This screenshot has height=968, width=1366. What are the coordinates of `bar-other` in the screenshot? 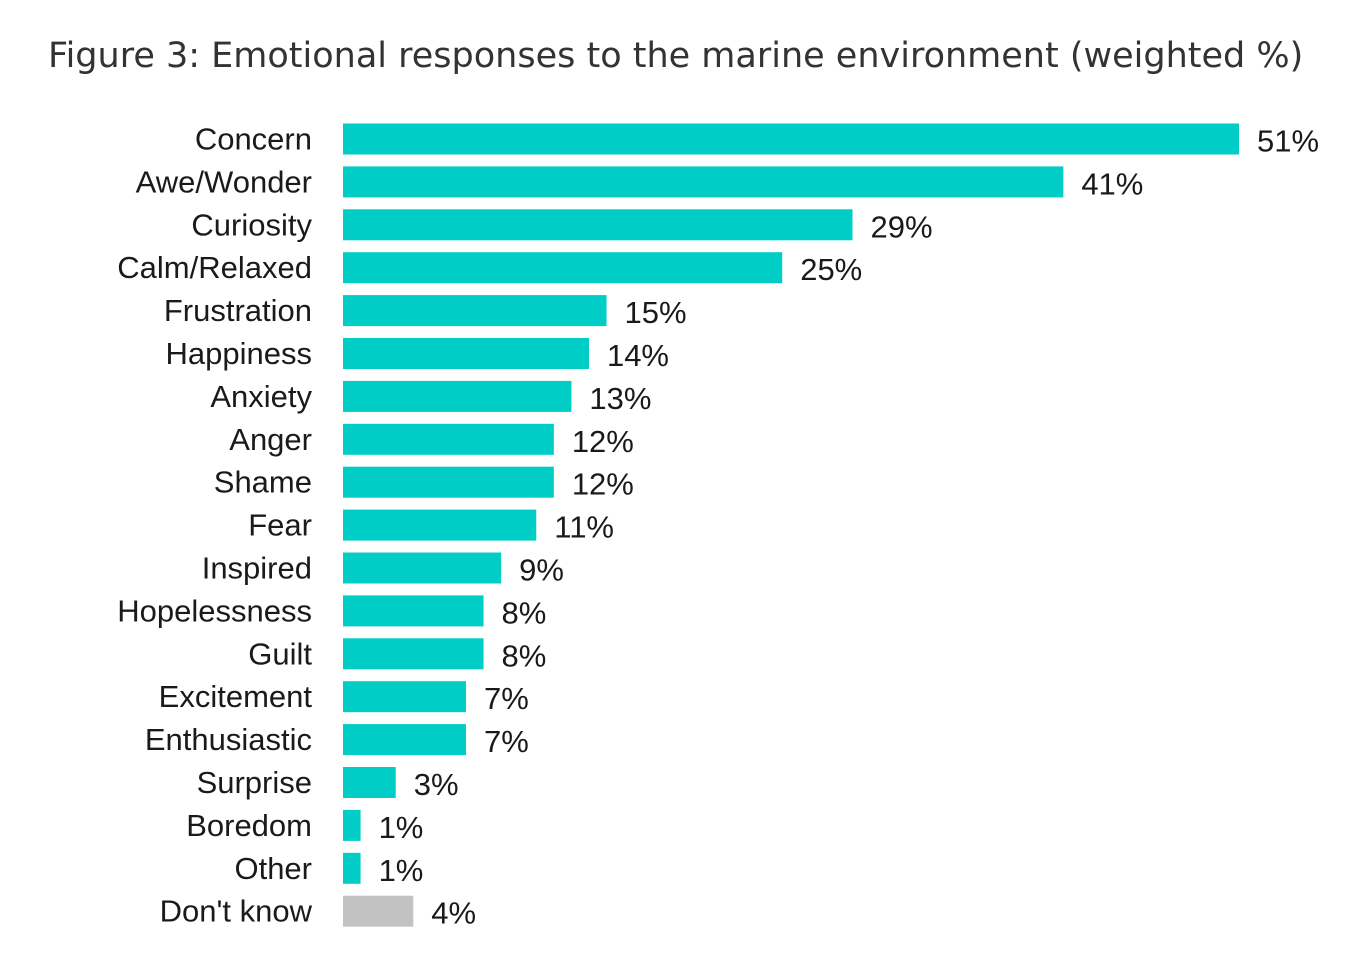 It's located at (352, 868).